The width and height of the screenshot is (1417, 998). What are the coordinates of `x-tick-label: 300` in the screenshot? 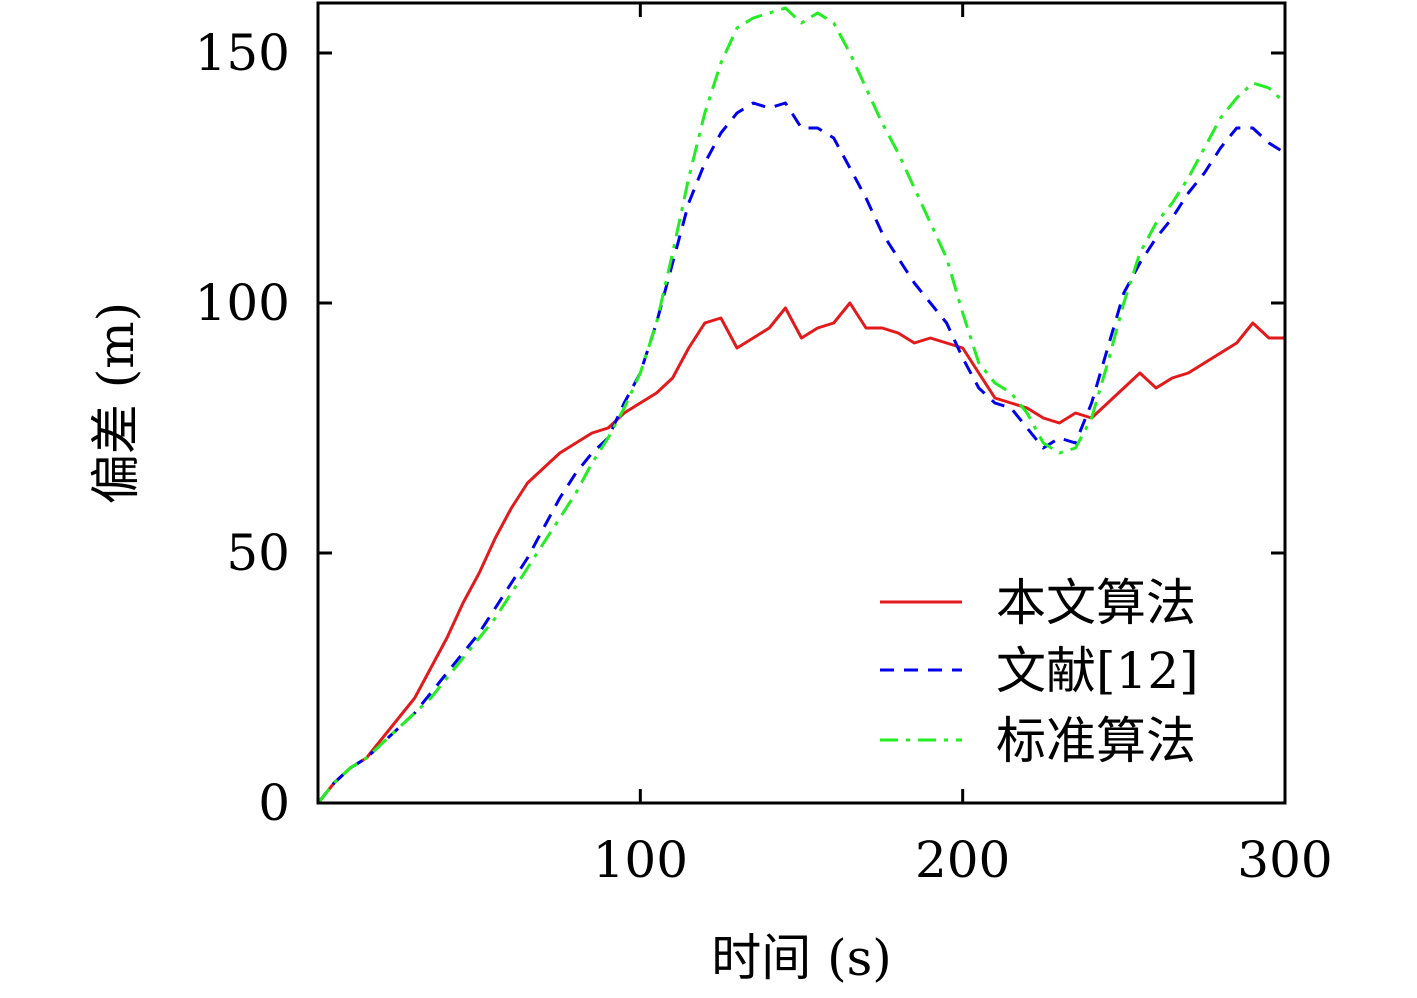 It's located at (1284, 860).